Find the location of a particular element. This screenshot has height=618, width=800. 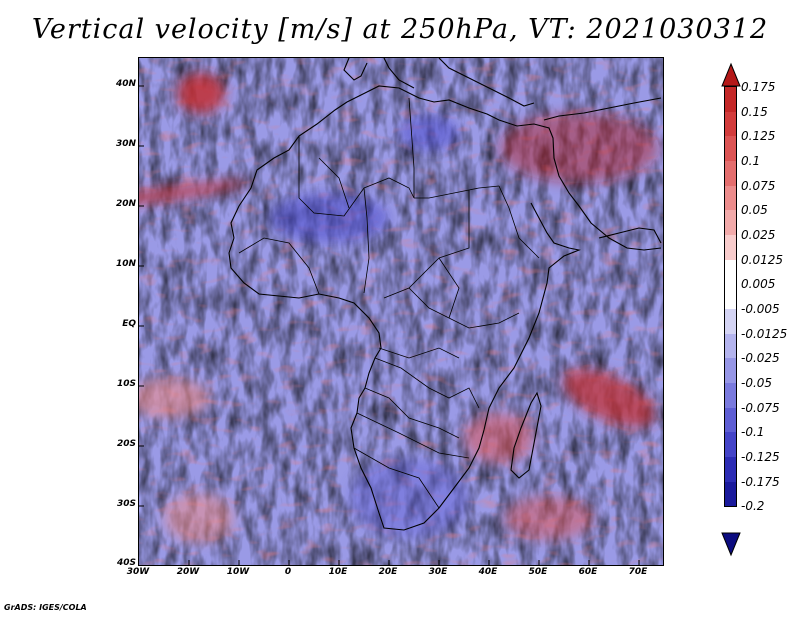

lon-label-20w: 20W is located at coordinates (188, 572).